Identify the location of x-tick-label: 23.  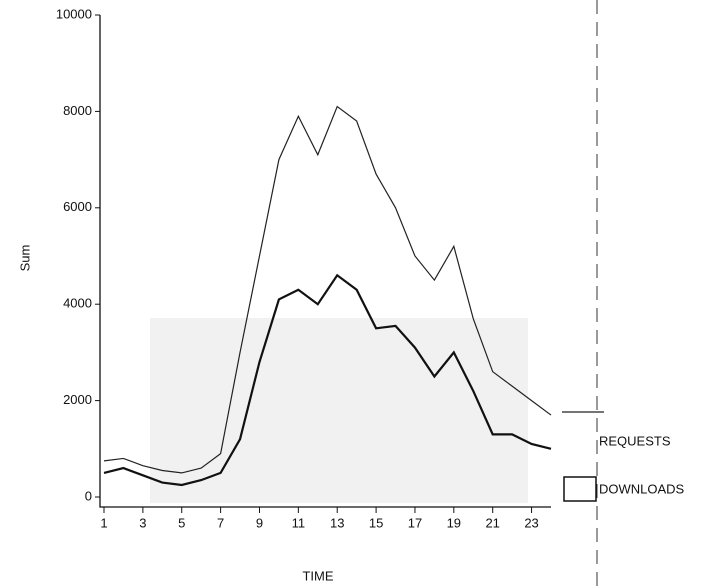
(531, 522).